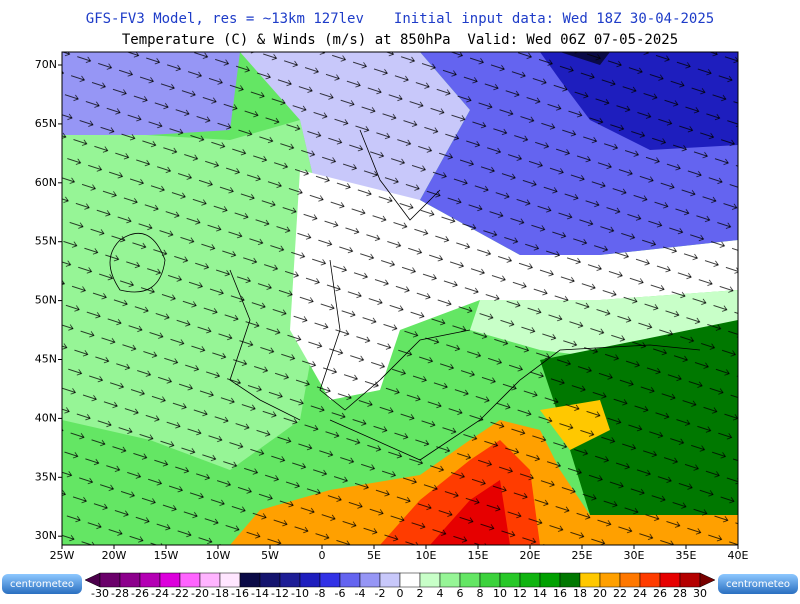 The width and height of the screenshot is (800, 604). I want to click on colorbar-label: -22, so click(180, 593).